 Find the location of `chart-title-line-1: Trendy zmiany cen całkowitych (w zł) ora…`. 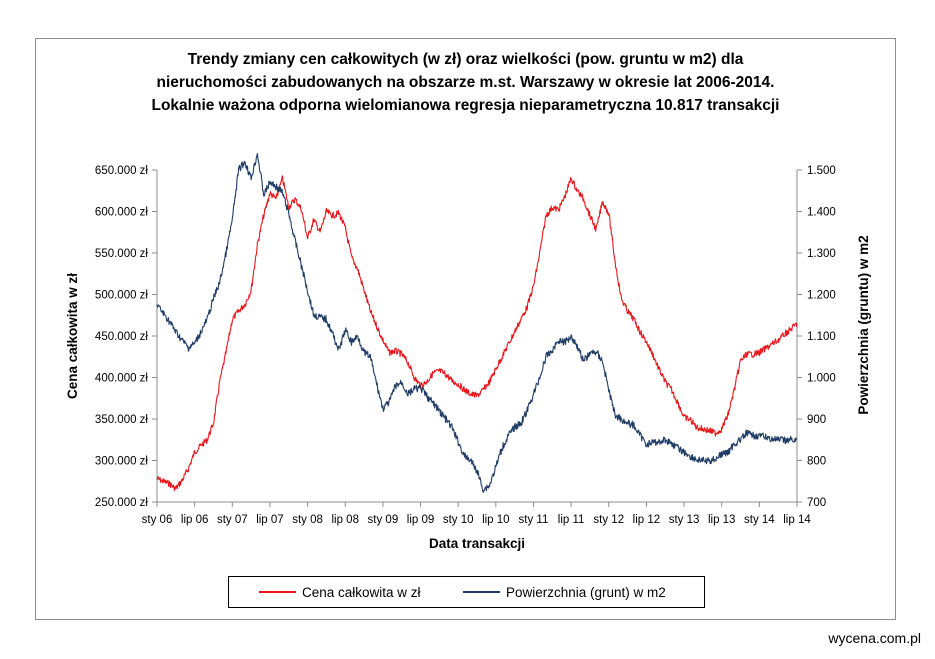

chart-title-line-1: Trendy zmiany cen całkowitych (w zł) ora… is located at coordinates (465, 59).